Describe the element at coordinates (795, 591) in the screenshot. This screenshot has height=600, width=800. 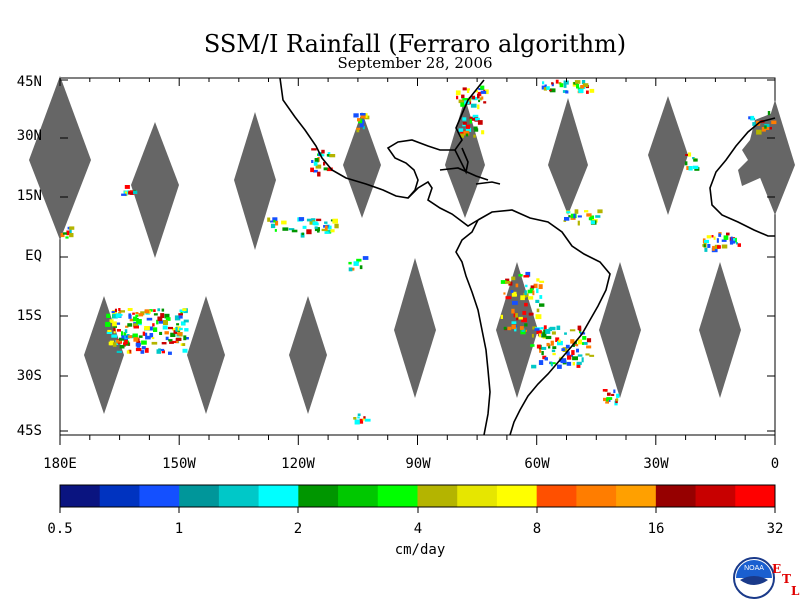
I see `etl-letter-l: L` at that location.